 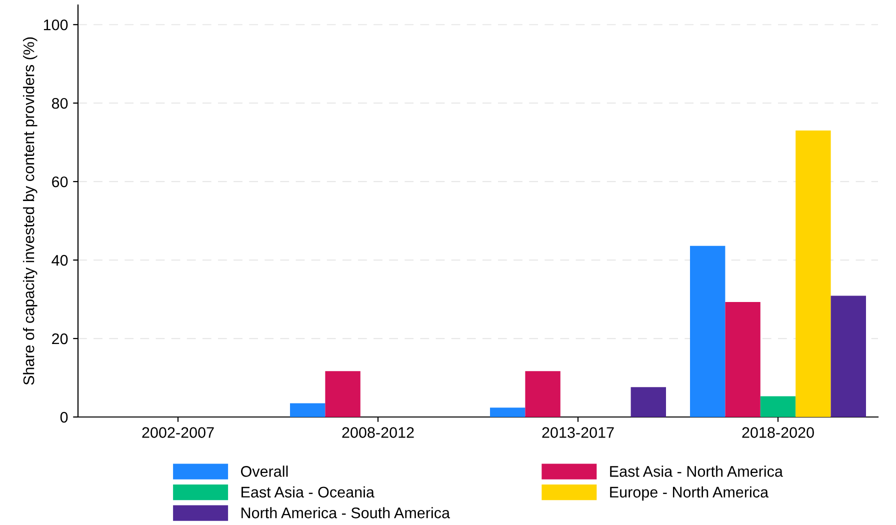 What do you see at coordinates (308, 492) in the screenshot?
I see `legend-label: East Asia - Oceania` at bounding box center [308, 492].